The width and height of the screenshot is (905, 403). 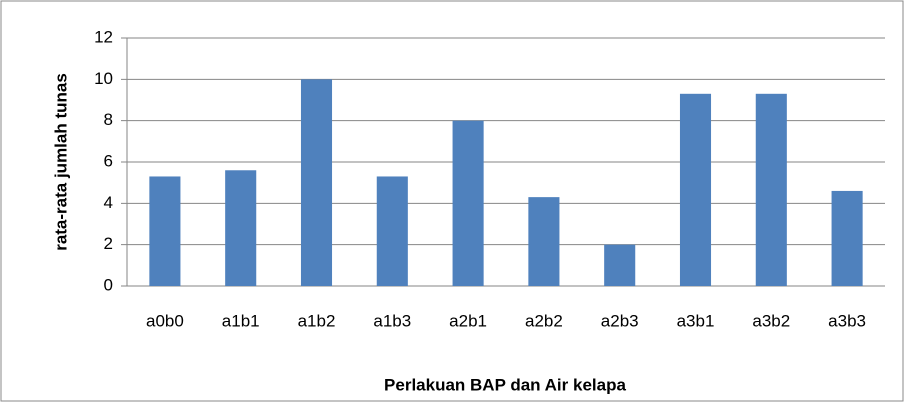 What do you see at coordinates (108, 202) in the screenshot?
I see `y-tick-label: 4` at bounding box center [108, 202].